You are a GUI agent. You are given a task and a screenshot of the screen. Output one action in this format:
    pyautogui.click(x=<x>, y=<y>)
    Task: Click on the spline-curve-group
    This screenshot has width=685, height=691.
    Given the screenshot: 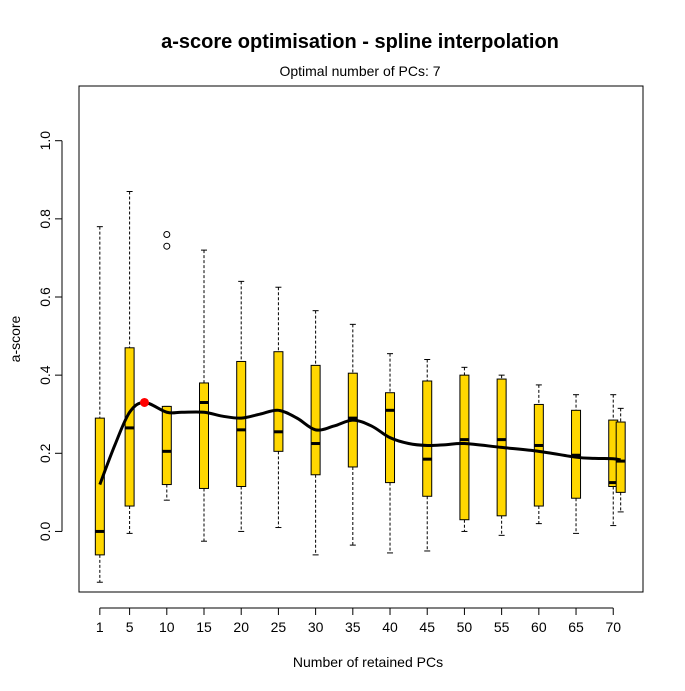 What is the action you would take?
    pyautogui.click(x=359, y=441)
    